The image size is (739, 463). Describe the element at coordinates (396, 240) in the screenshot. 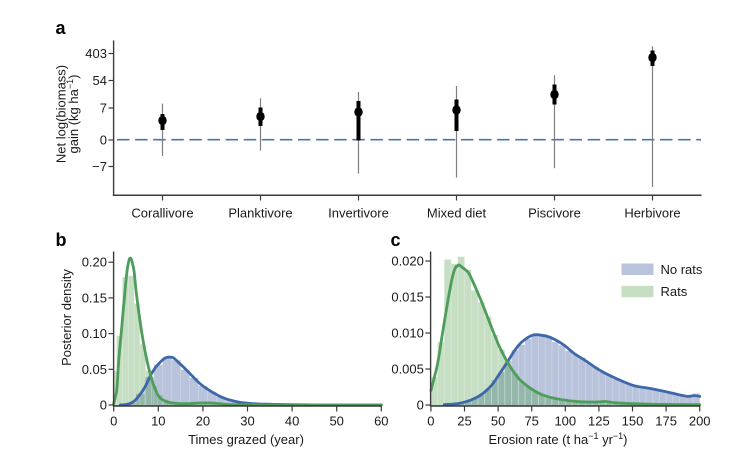

I see `svg-text: c` at that location.